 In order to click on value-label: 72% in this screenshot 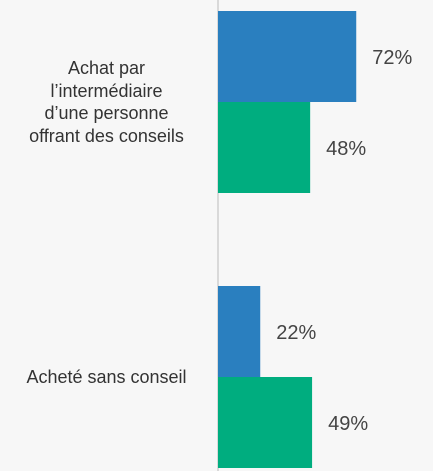, I will do `click(392, 58)`.